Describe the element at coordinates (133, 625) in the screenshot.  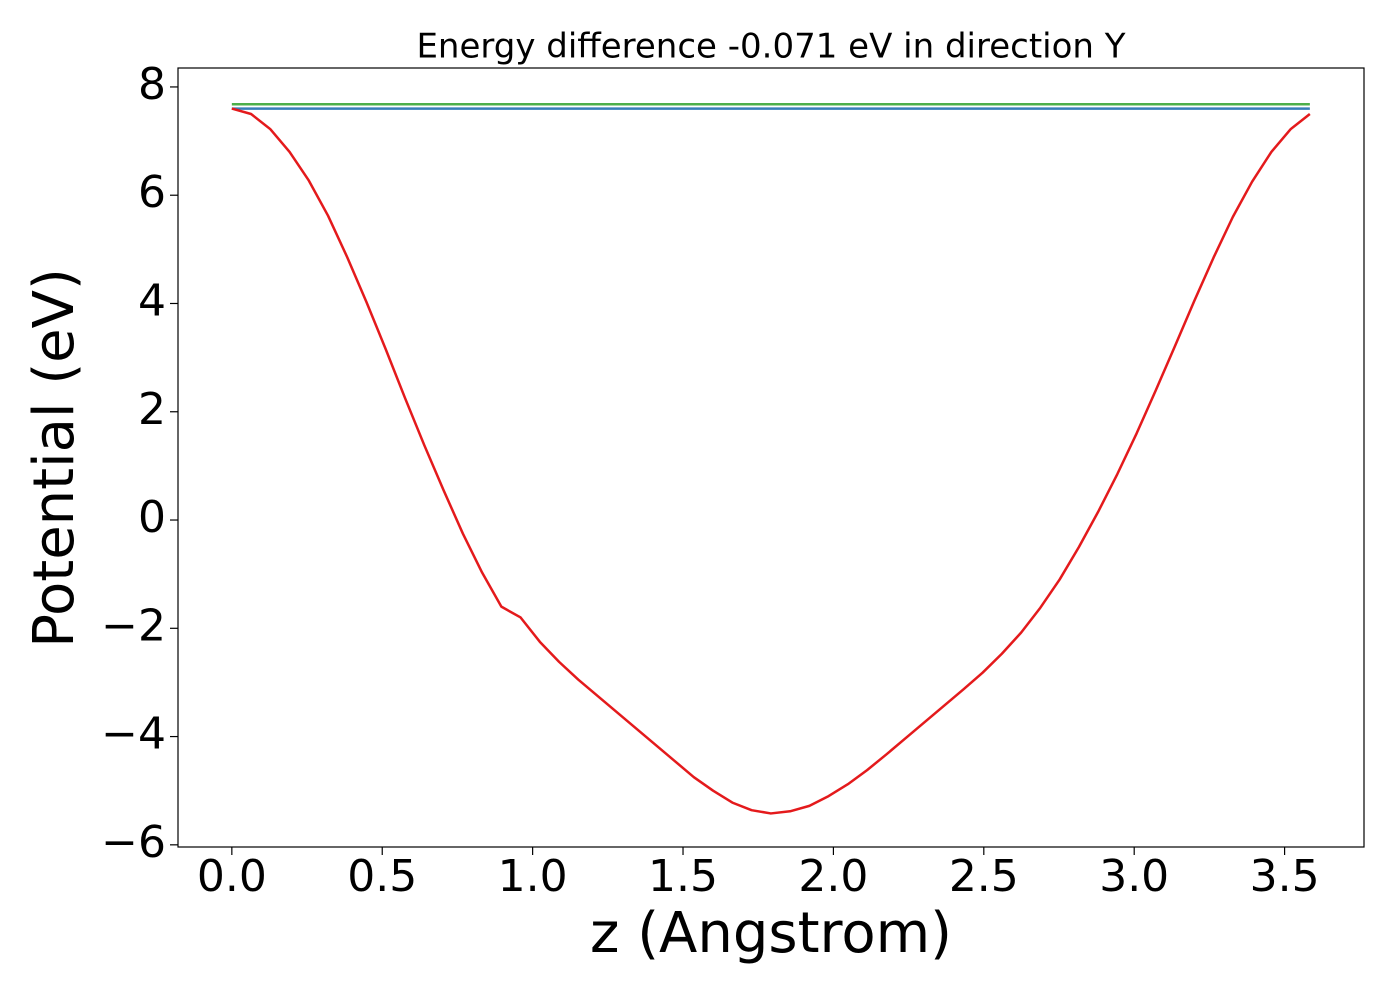
I see `y-tick-label: −2` at that location.